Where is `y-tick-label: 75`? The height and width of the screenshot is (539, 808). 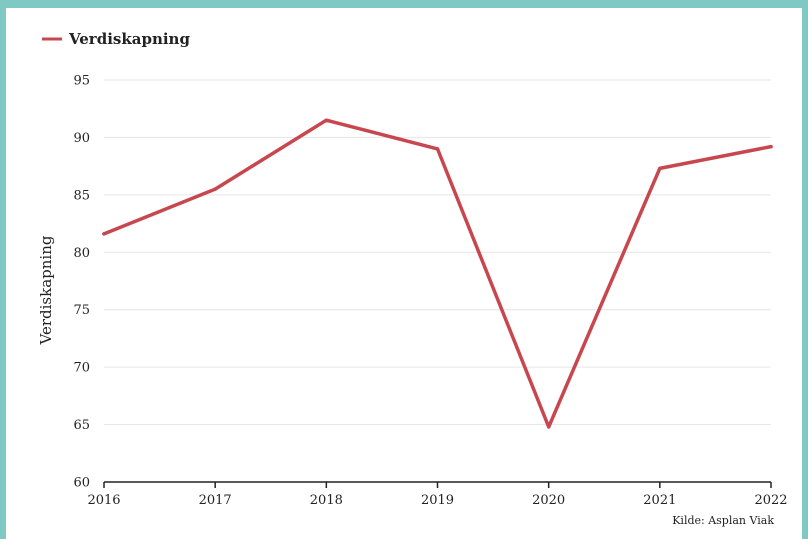
y-tick-label: 75 is located at coordinates (81, 310).